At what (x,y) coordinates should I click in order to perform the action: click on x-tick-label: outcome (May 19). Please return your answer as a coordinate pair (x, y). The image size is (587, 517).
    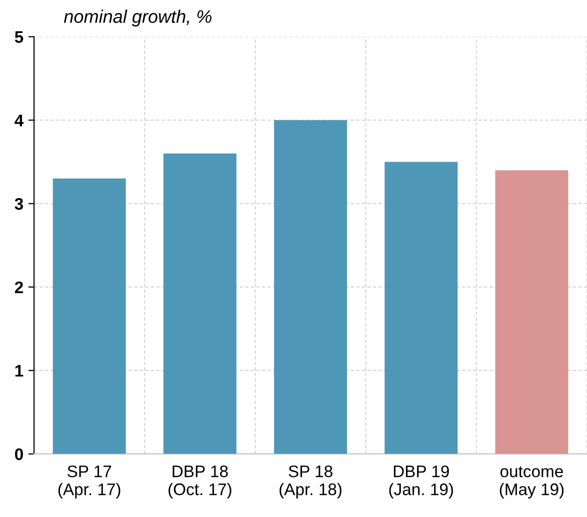
    Looking at the image, I should click on (532, 482).